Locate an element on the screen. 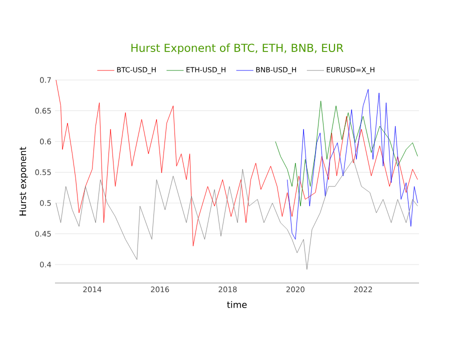 The width and height of the screenshot is (474, 338). y-axis-title: Hurst exponent is located at coordinates (23, 181).